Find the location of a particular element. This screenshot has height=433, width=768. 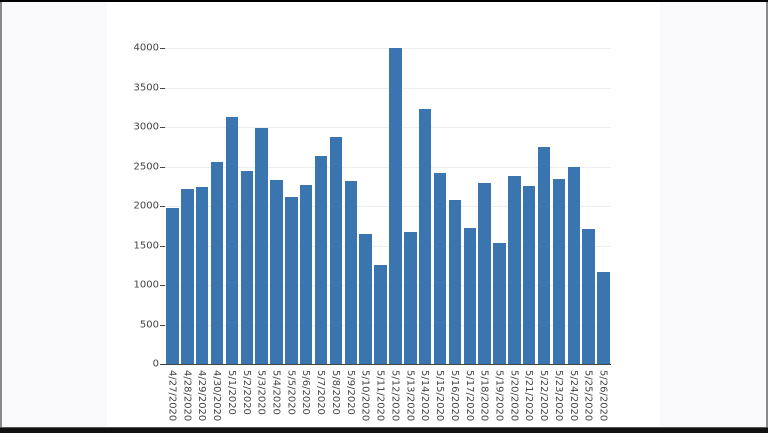

y-tick-label: 2500 is located at coordinates (146, 166).